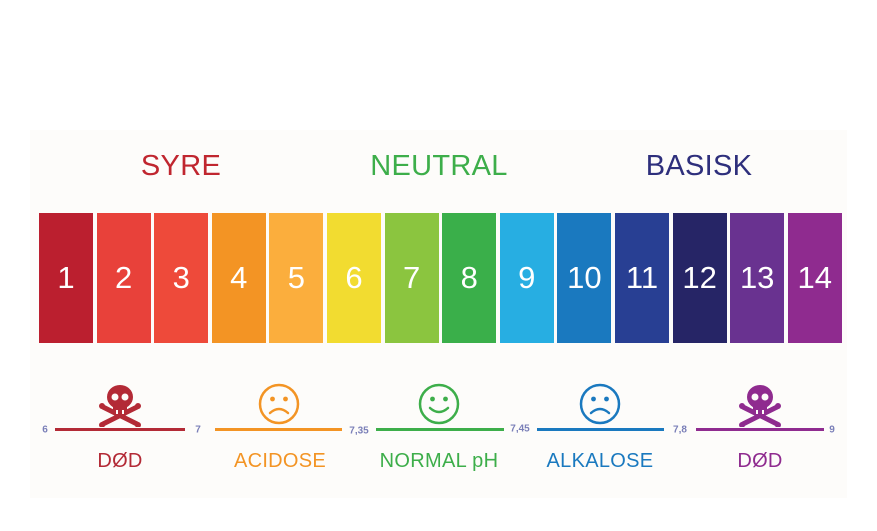  Describe the element at coordinates (120, 461) in the screenshot. I see `range-label-dod-acid: DØD` at that location.